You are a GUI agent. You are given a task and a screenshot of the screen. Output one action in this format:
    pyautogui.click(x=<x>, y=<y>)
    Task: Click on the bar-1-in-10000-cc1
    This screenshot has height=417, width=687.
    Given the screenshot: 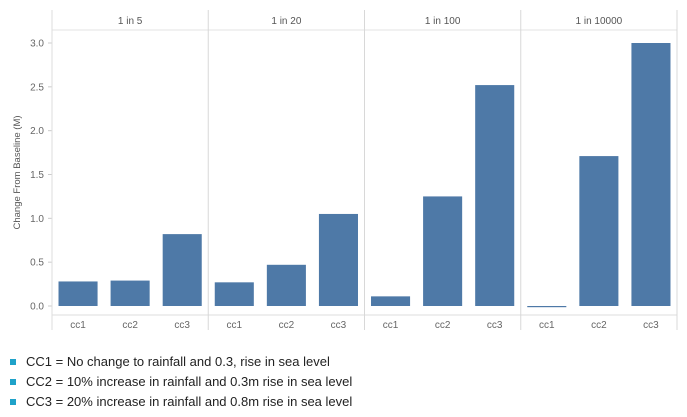 What is the action you would take?
    pyautogui.click(x=547, y=307)
    